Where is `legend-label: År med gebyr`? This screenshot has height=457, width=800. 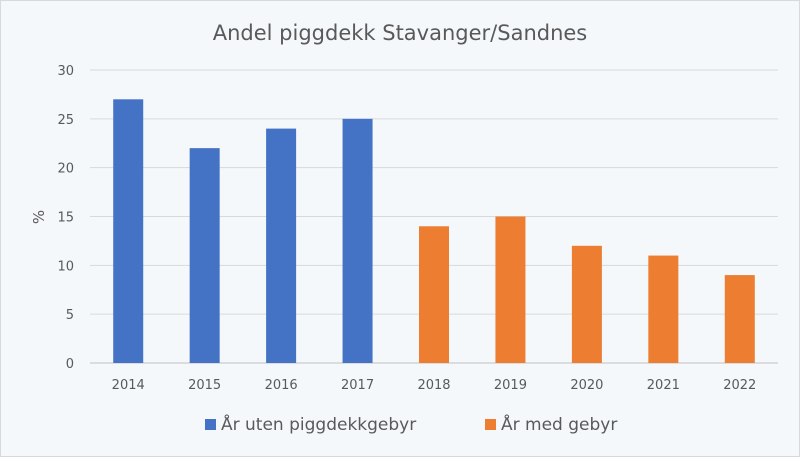 legend-label: År med gebyr is located at coordinates (559, 424).